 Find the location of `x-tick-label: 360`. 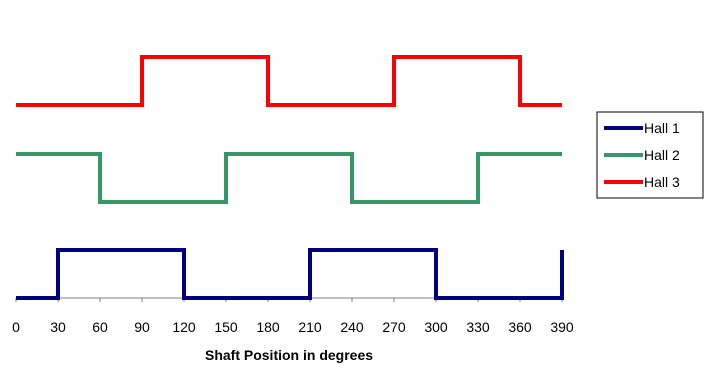

x-tick-label: 360 is located at coordinates (520, 327).